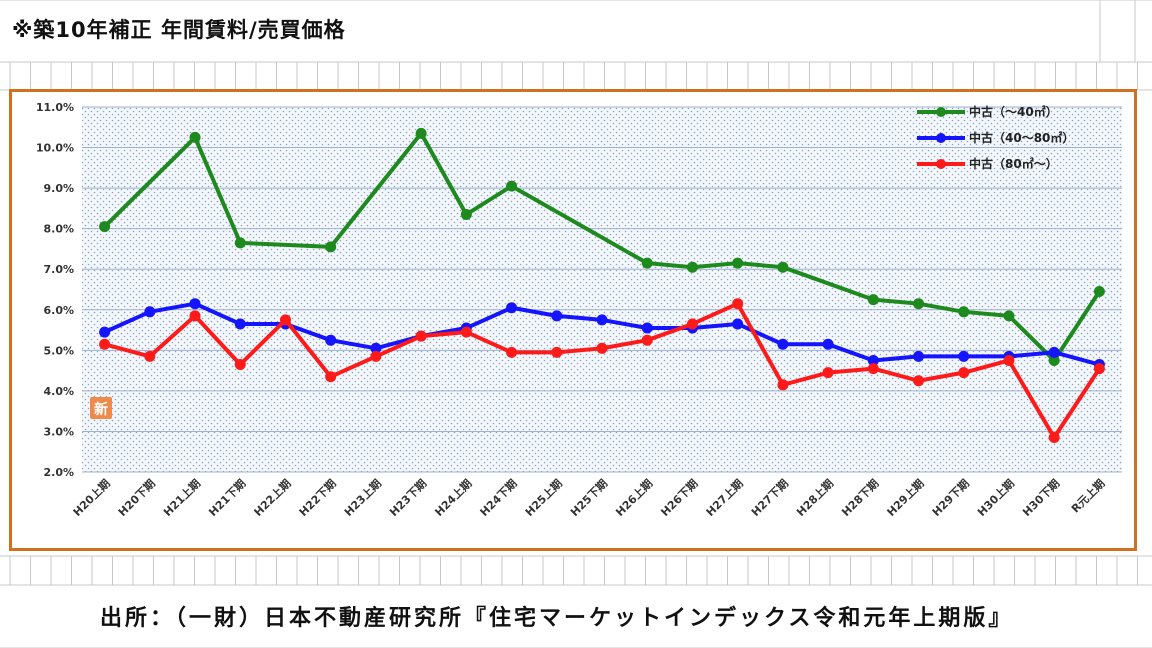  Describe the element at coordinates (181, 497) in the screenshot. I see `x-tick-label: H21上期` at that location.